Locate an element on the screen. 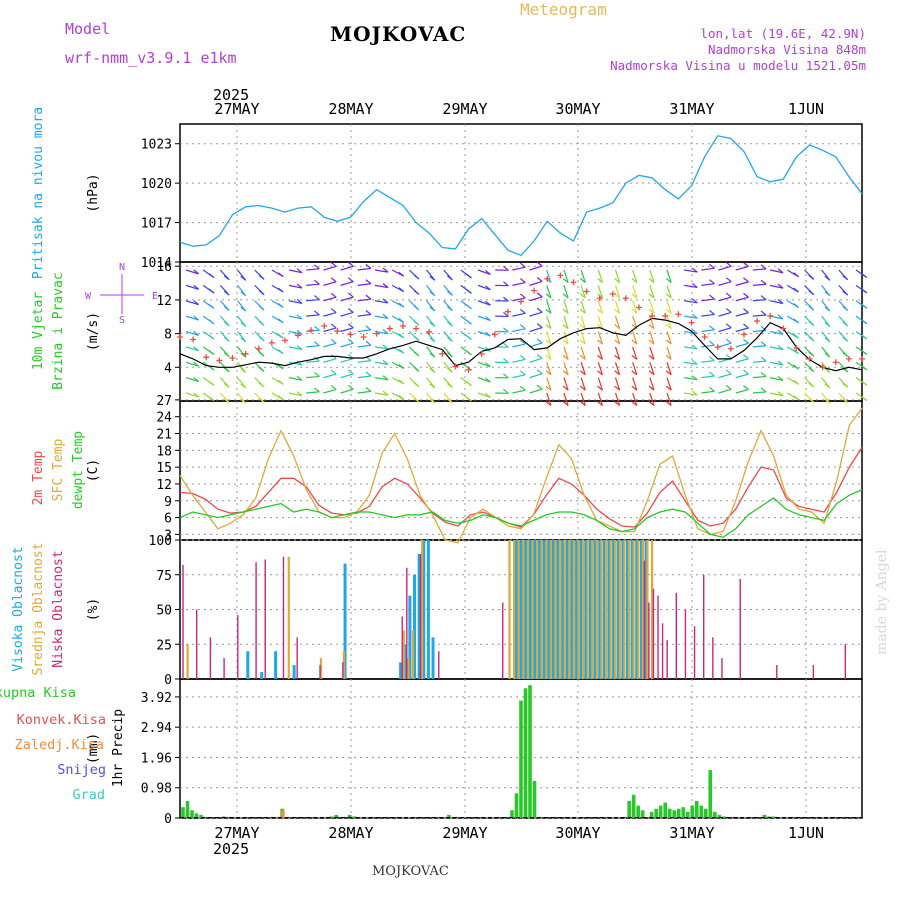 Image resolution: width=900 pixels, height=904 pixels. y-tick-label: 16 is located at coordinates (164, 267).